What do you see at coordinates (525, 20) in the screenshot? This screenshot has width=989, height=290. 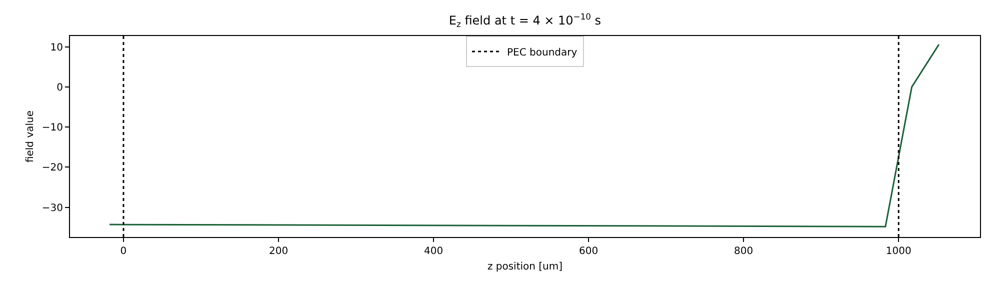 I see `chart-title: E$_{z}$ field at t = 4 × 10$^{−10}$ s` at bounding box center [525, 20].